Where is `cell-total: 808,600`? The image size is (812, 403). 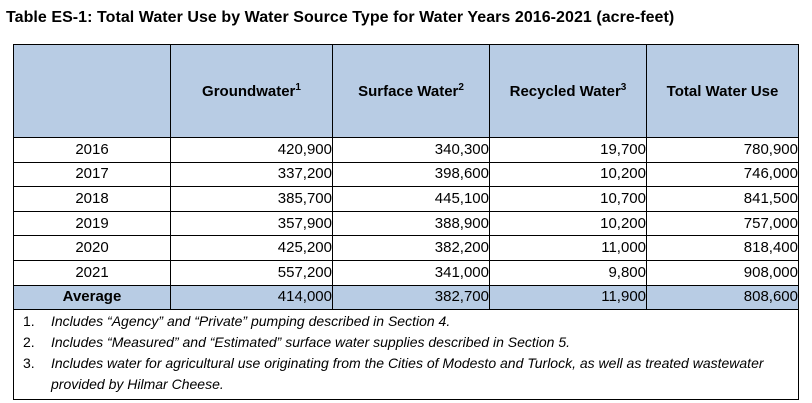 cell-total: 808,600 is located at coordinates (722, 297).